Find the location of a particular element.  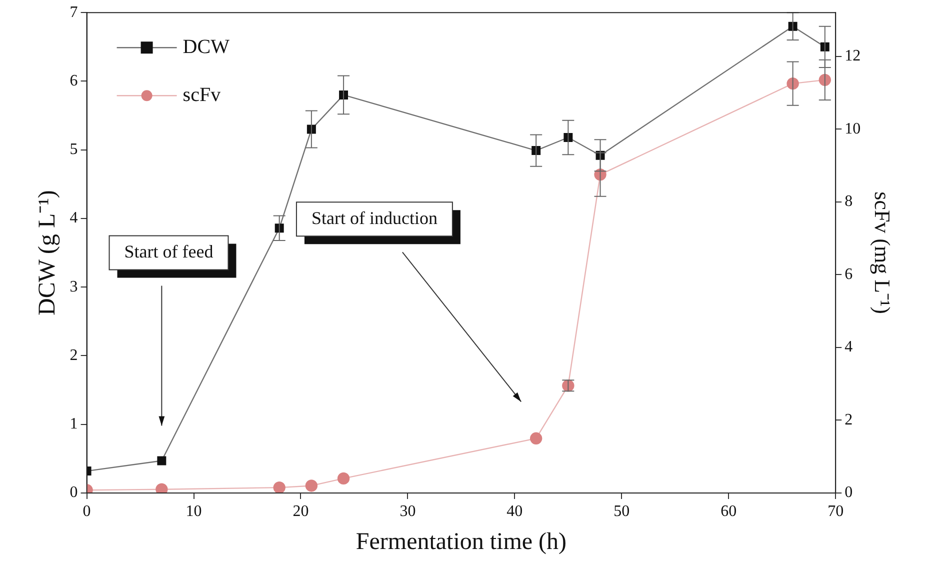

x-tick-label: 70 is located at coordinates (836, 511).